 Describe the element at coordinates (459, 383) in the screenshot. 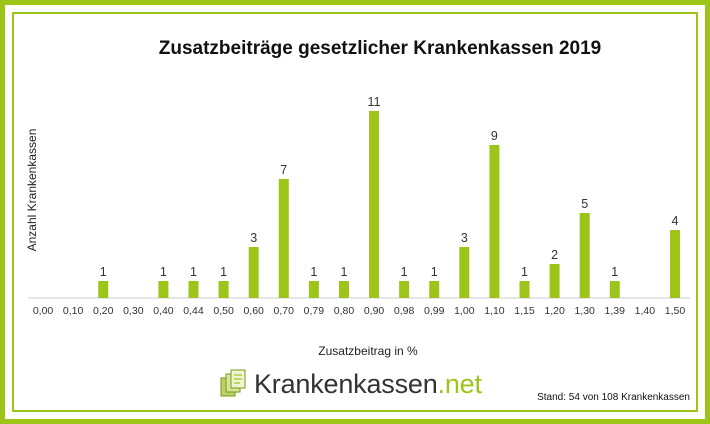

I see `brand-tld: .net` at that location.